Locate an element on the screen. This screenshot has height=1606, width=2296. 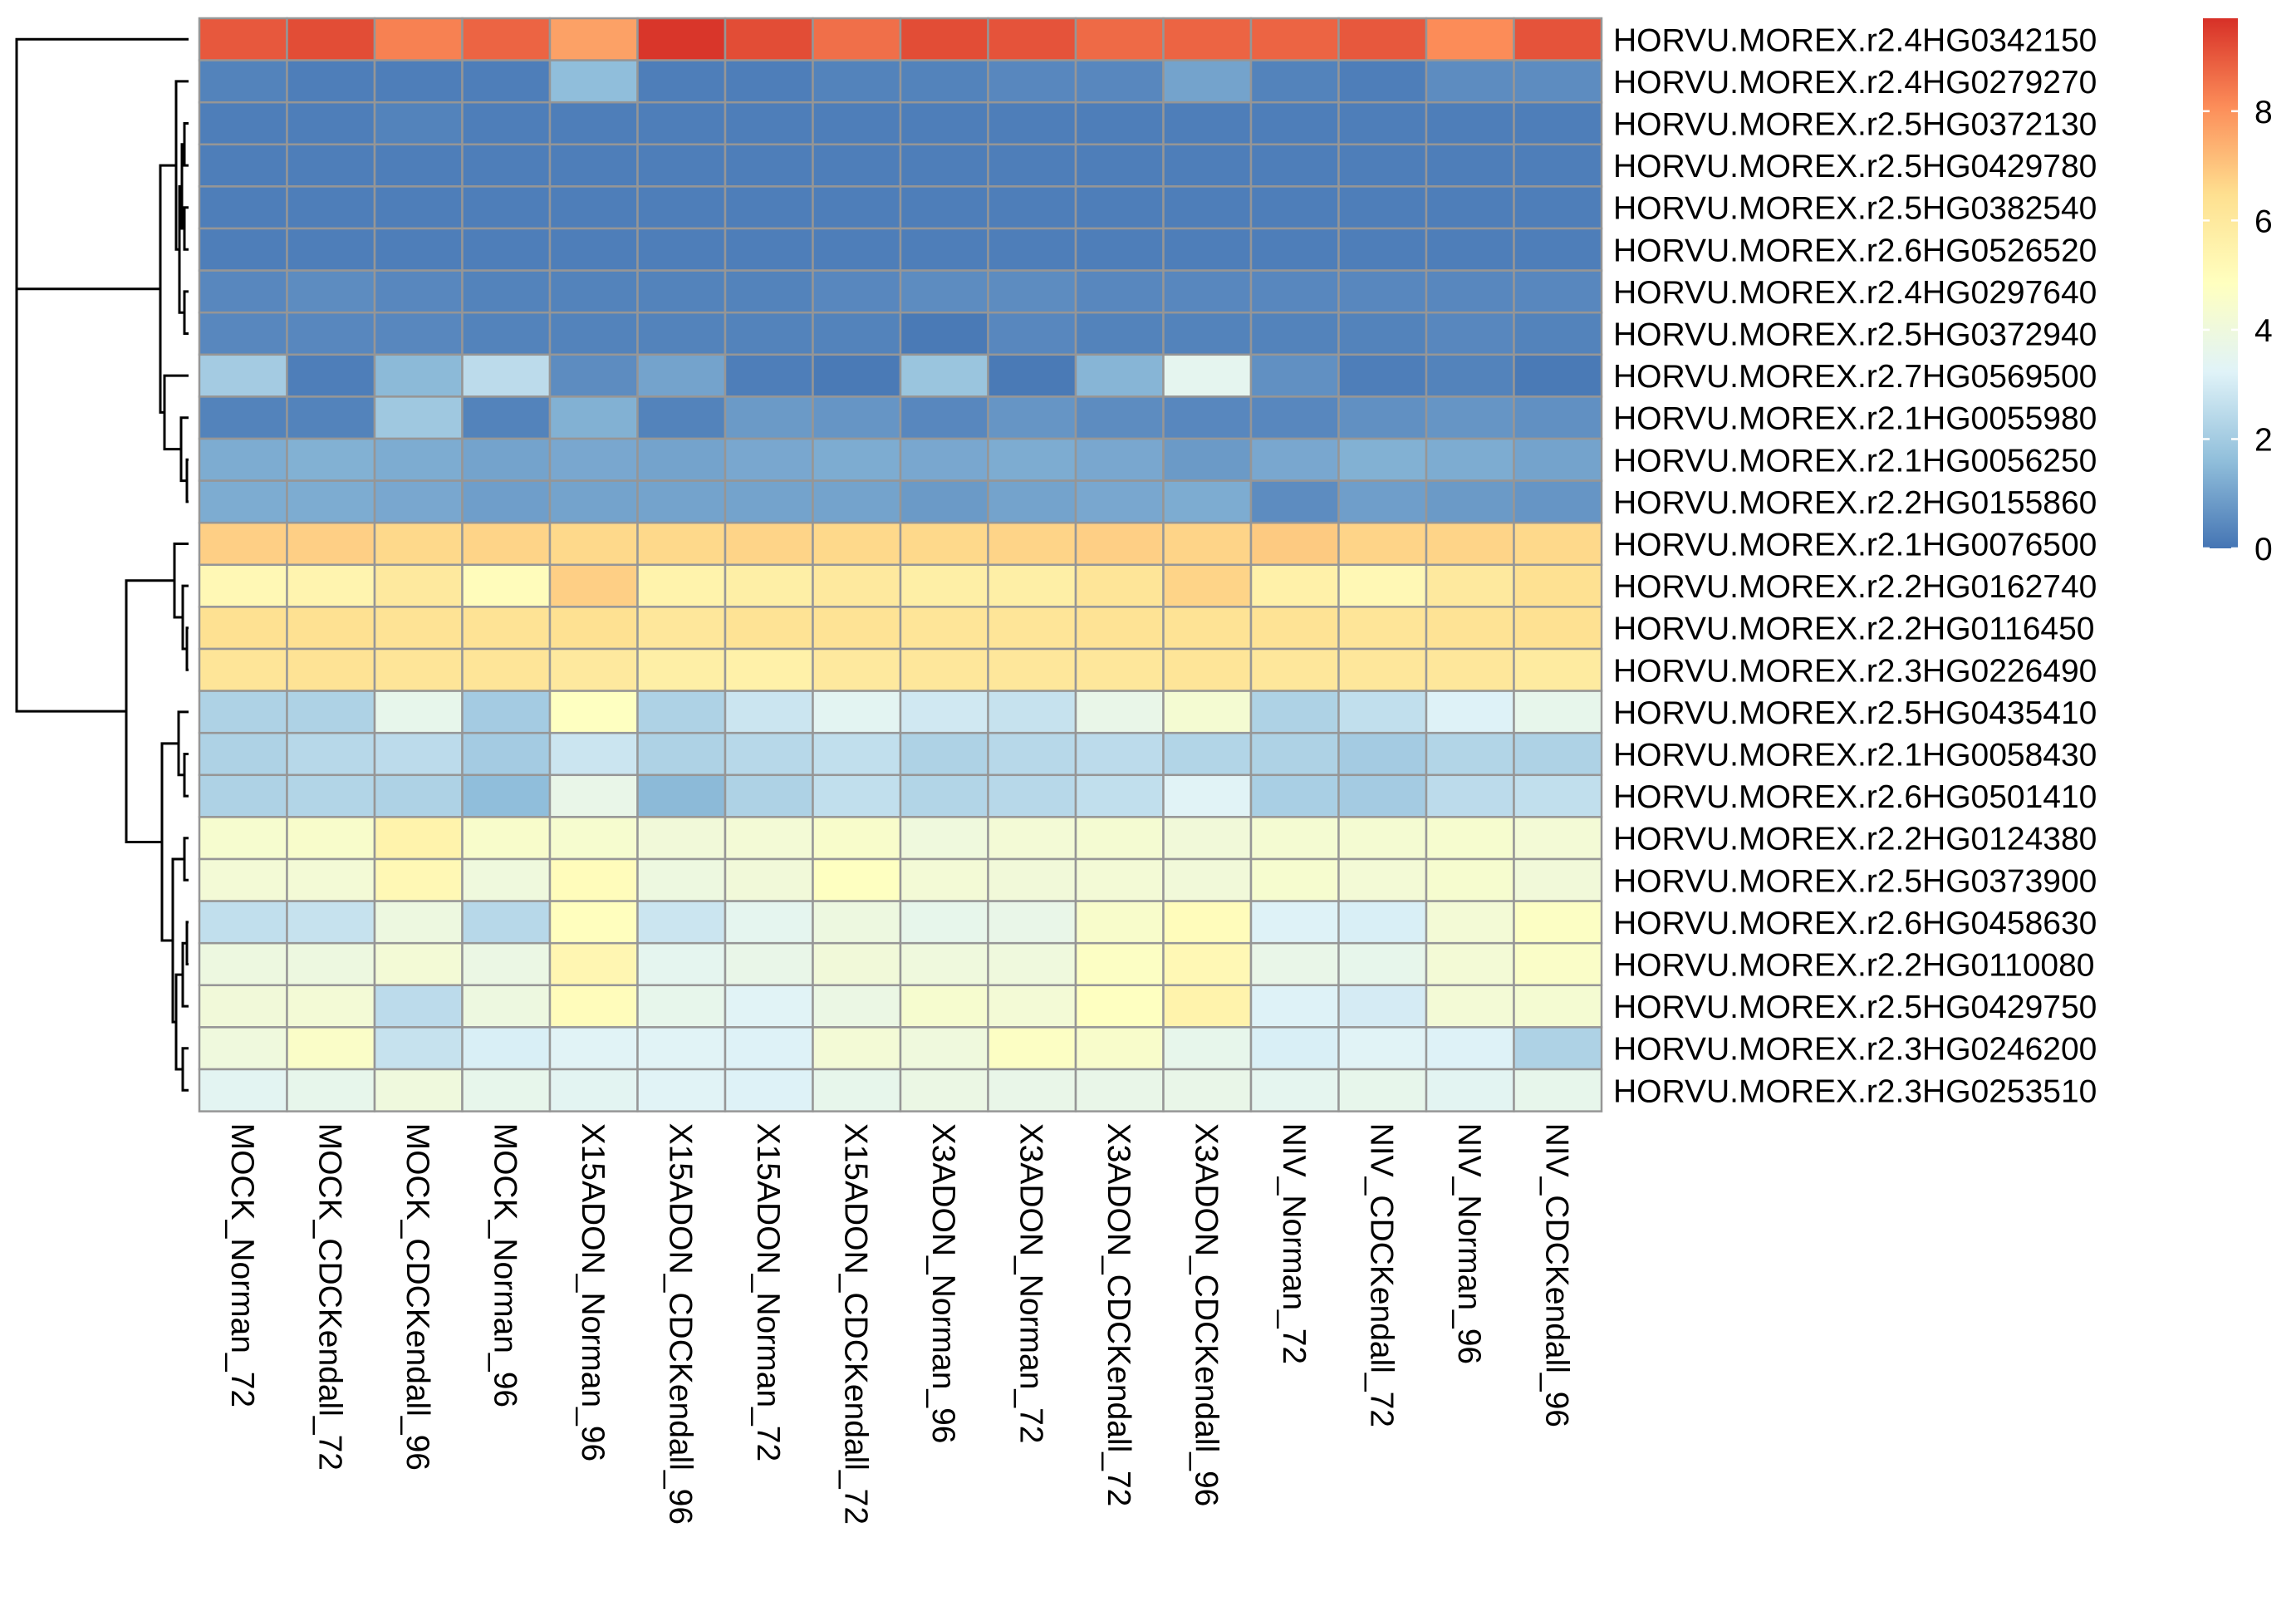
column-label: X15ADON_Norman_72 is located at coordinates (768, 1292).